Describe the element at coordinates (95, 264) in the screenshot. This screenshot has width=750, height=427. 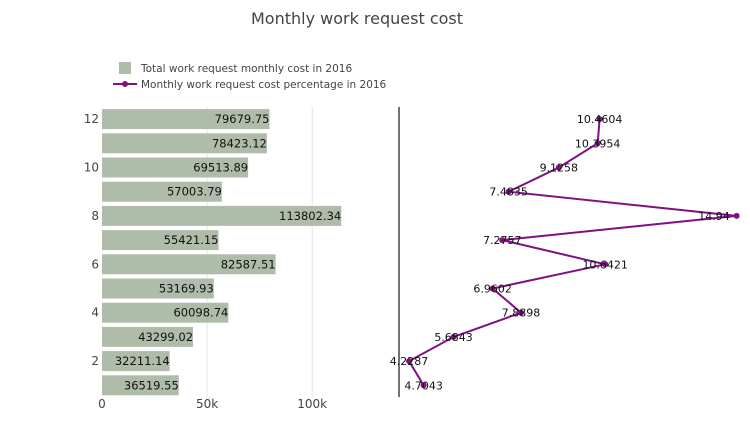
I see `y-tick-label: 6` at that location.